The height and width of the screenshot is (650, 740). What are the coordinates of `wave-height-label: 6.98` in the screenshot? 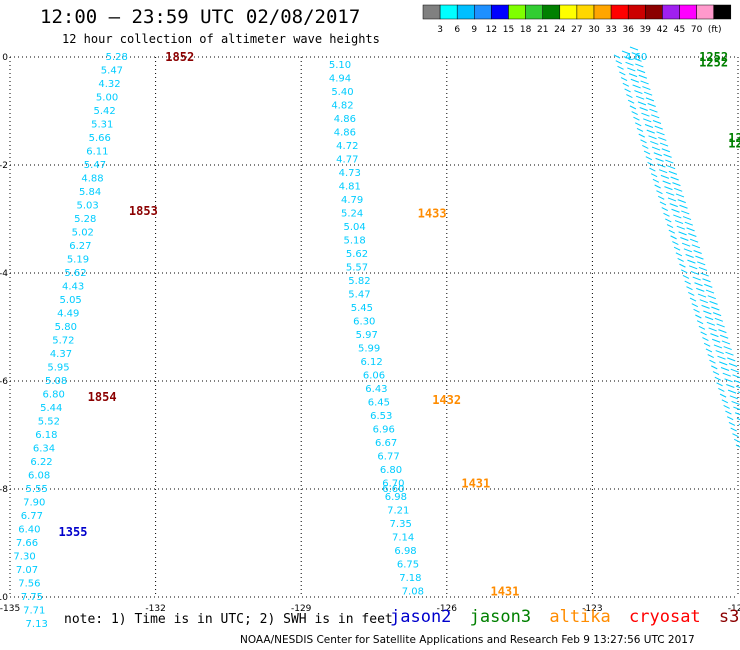 It's located at (396, 497).